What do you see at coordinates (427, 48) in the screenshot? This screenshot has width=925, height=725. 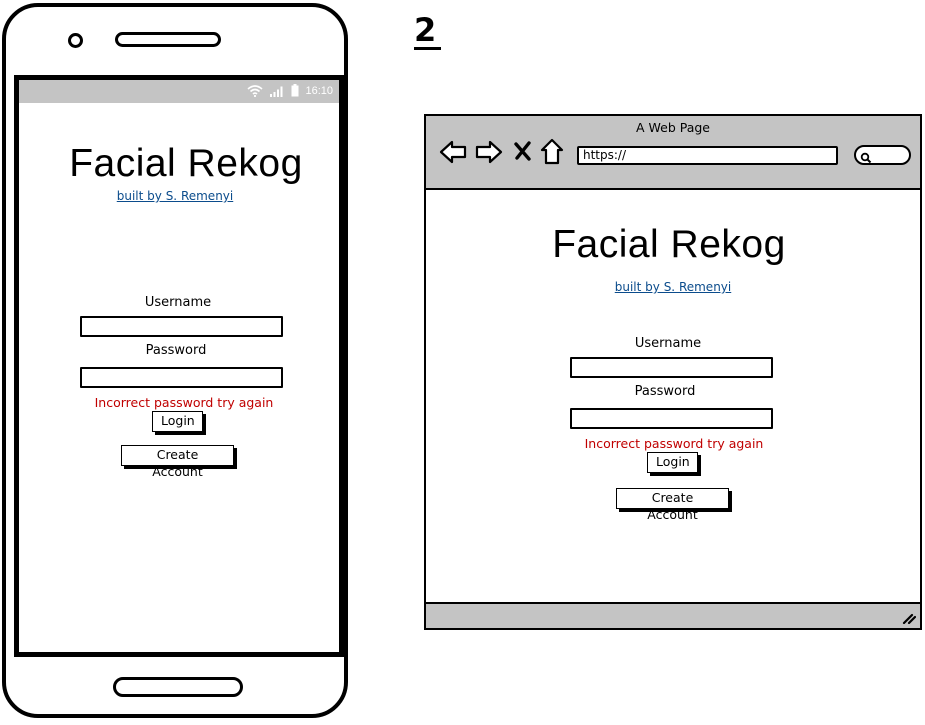 I see `step-underline` at bounding box center [427, 48].